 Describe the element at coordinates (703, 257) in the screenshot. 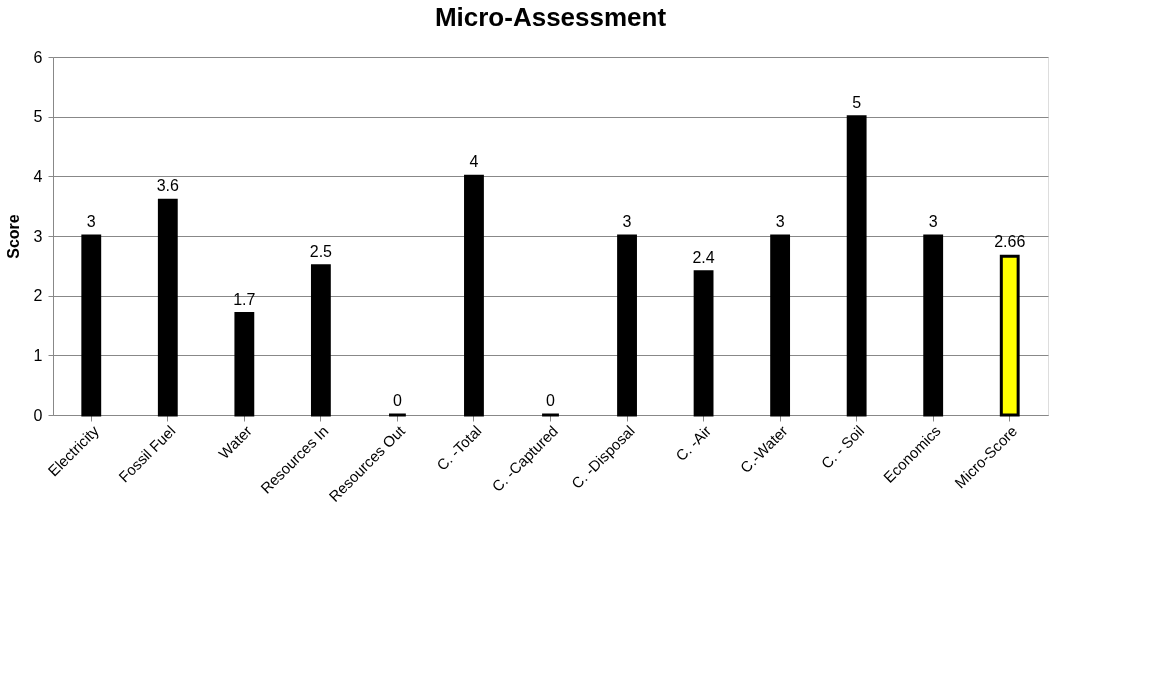

I see `data-label: 2.4` at that location.